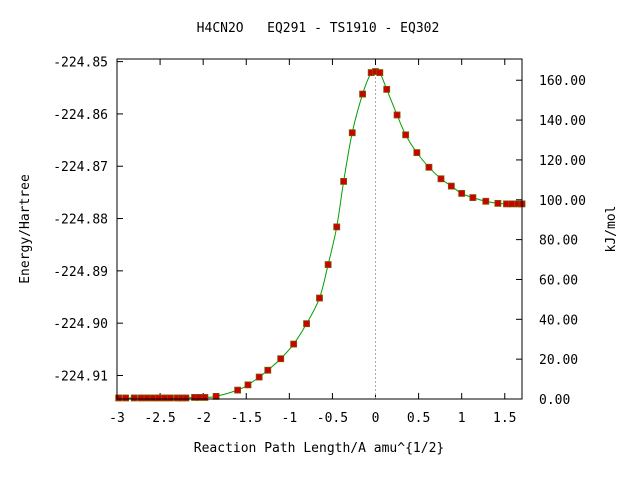  What do you see at coordinates (25, 229) in the screenshot?
I see `y-axis-label: Energy/Hartree` at bounding box center [25, 229].